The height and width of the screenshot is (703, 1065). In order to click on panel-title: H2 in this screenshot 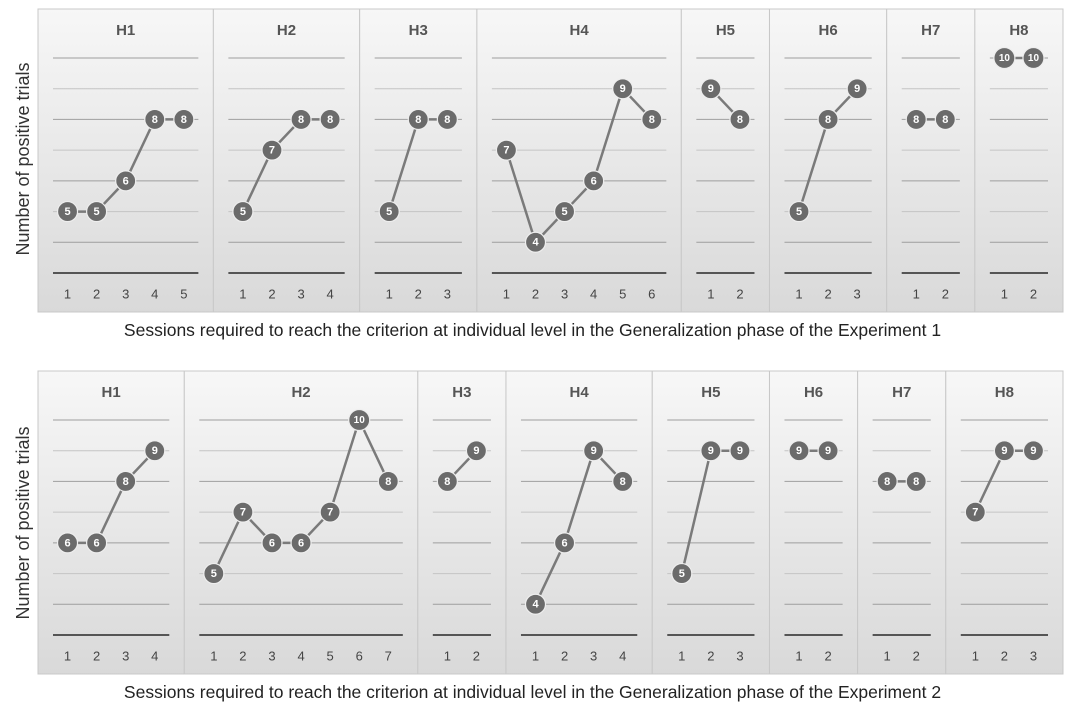, I will do `click(286, 30)`.